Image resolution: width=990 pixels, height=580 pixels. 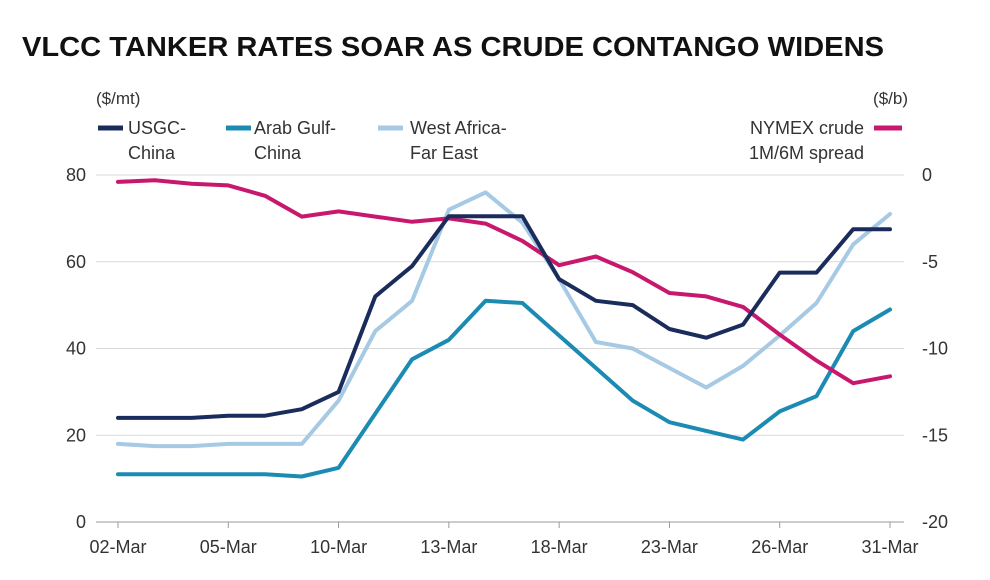 What do you see at coordinates (76, 262) in the screenshot?
I see `left-tick-label: 60` at bounding box center [76, 262].